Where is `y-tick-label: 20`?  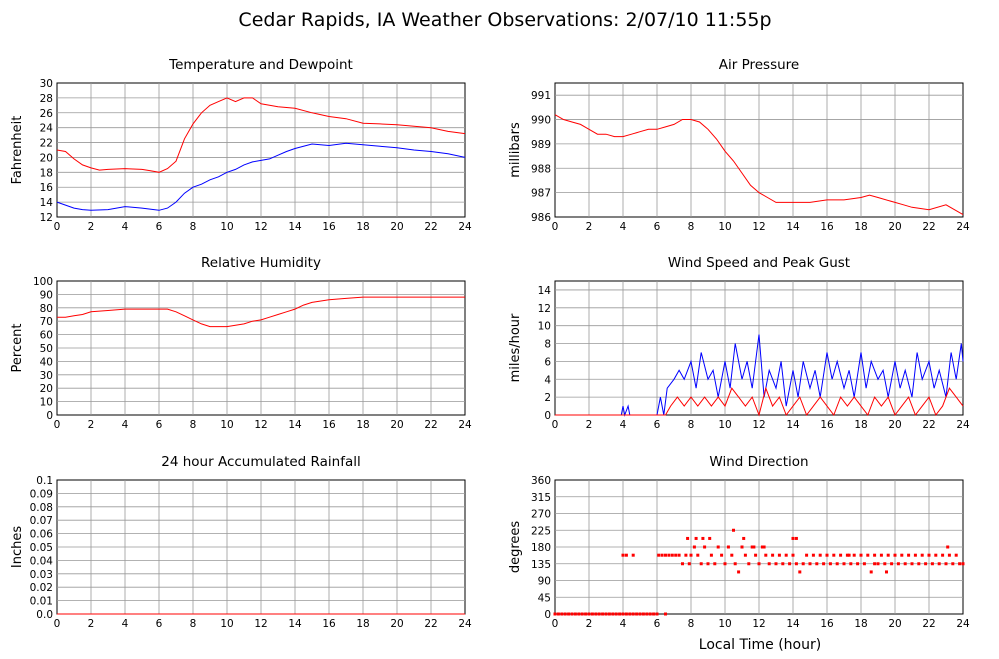
y-tick-label: 20 is located at coordinates (46, 158).